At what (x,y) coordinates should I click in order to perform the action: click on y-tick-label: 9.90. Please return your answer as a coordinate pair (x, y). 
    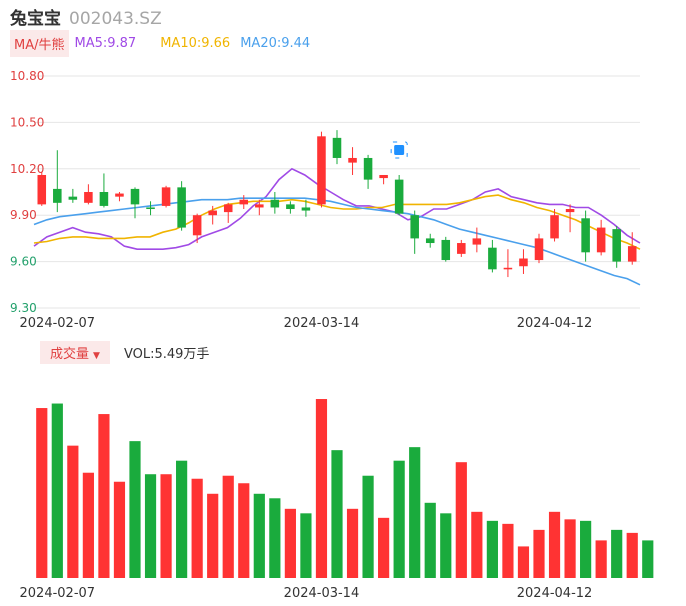
    Looking at the image, I should click on (23, 215).